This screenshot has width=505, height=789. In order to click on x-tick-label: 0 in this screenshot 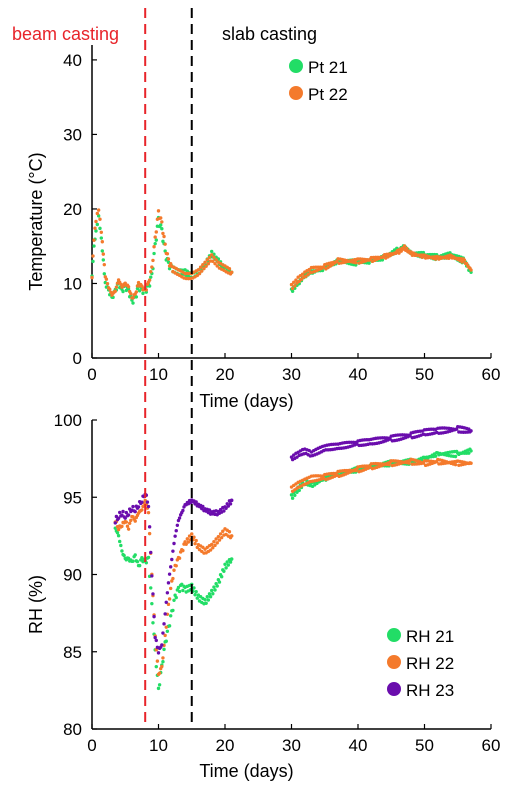, I will do `click(91, 745)`.